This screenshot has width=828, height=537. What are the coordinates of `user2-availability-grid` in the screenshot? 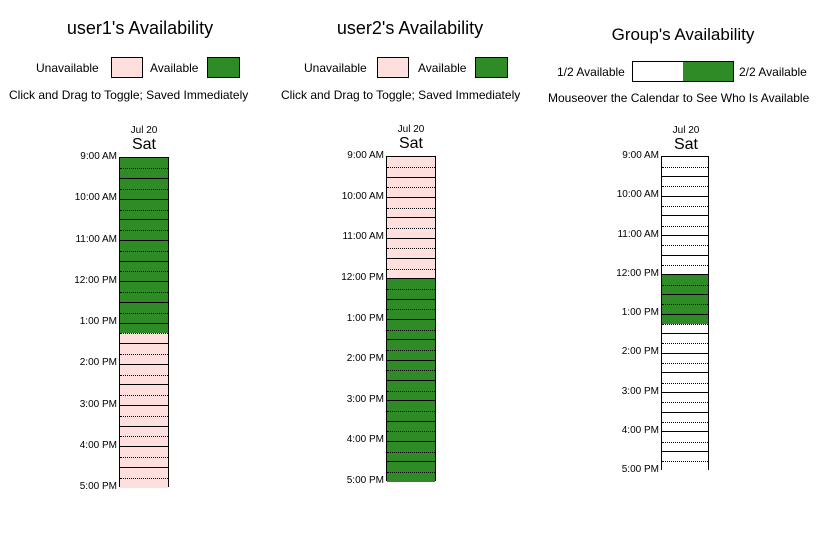 It's located at (411, 319).